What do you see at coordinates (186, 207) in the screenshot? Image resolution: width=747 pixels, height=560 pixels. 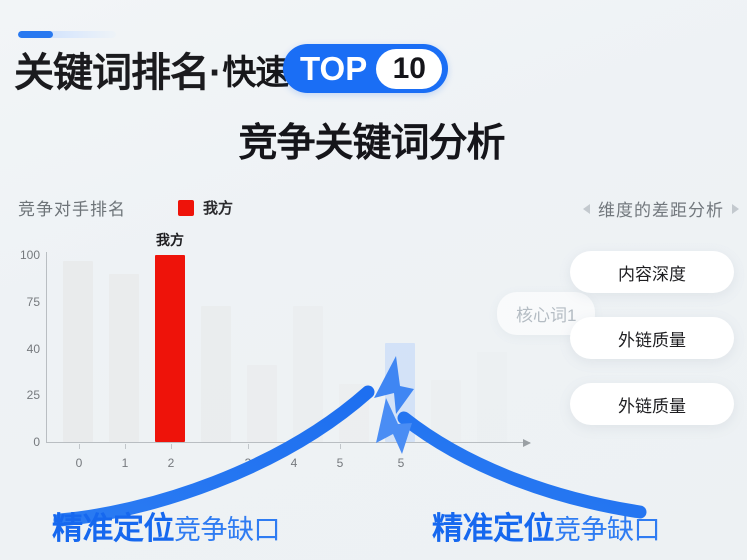 I see `legend-swatch-icon` at bounding box center [186, 207].